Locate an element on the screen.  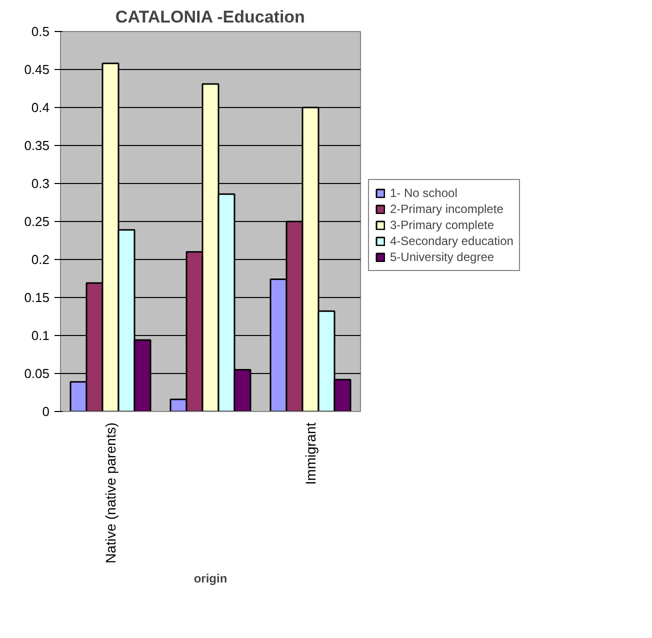
legend-label: 3-Primary complete is located at coordinates (442, 225).